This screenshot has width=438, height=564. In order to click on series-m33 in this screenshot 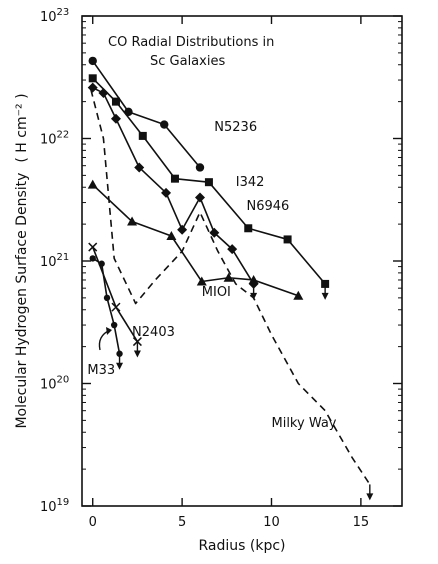, I will do `click(106, 312)`.